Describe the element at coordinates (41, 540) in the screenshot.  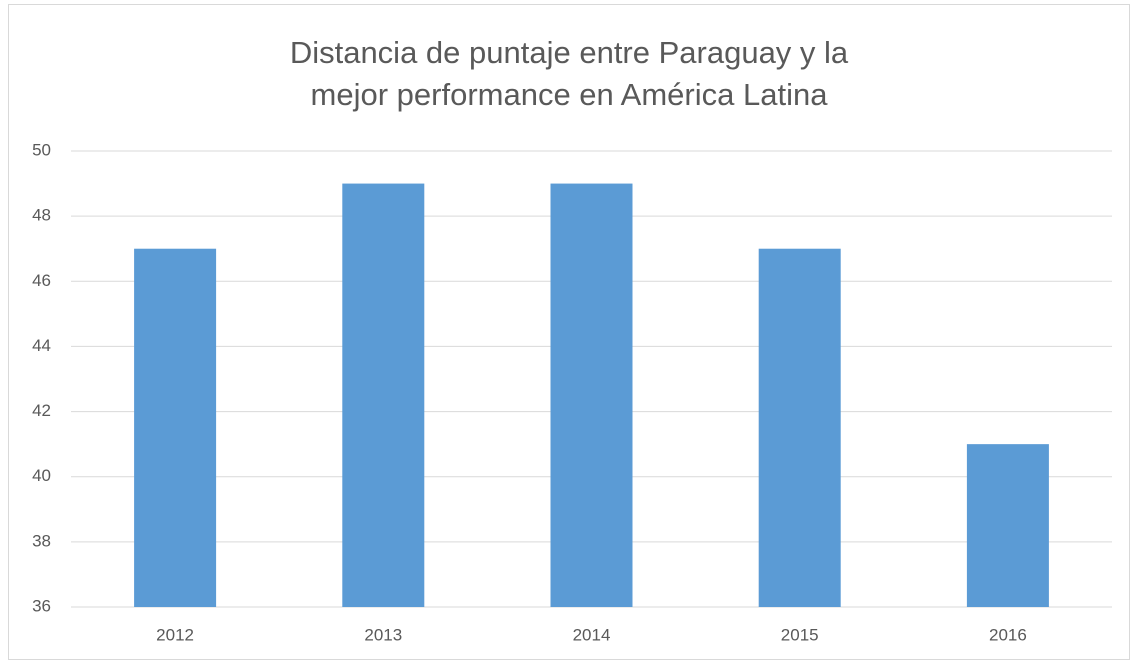
I see `y-tick-label: 38` at that location.